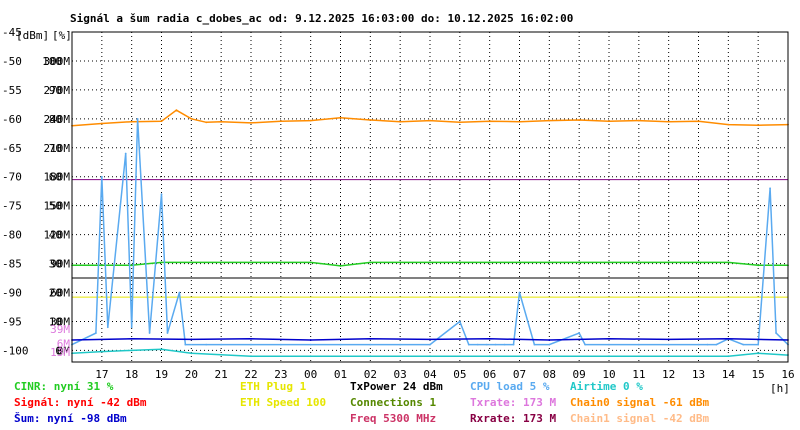 The height and width of the screenshot is (430, 800). Describe the element at coordinates (459, 374) in the screenshot. I see `x-tick-label: 05` at that location.